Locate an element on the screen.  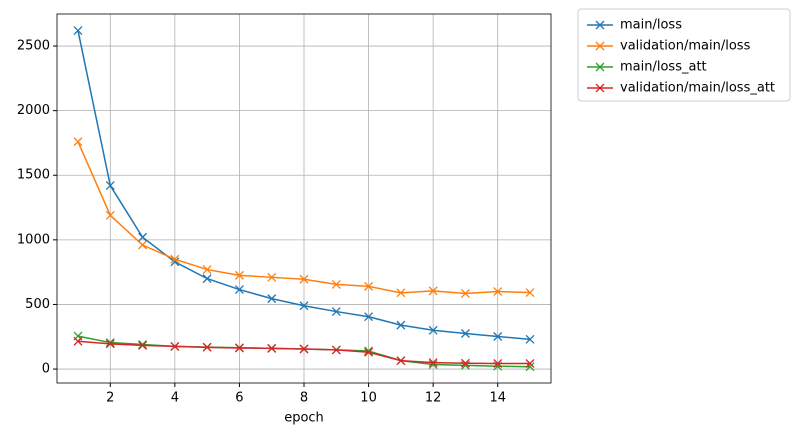
y-tick-label: 1000 is located at coordinates (33, 239).